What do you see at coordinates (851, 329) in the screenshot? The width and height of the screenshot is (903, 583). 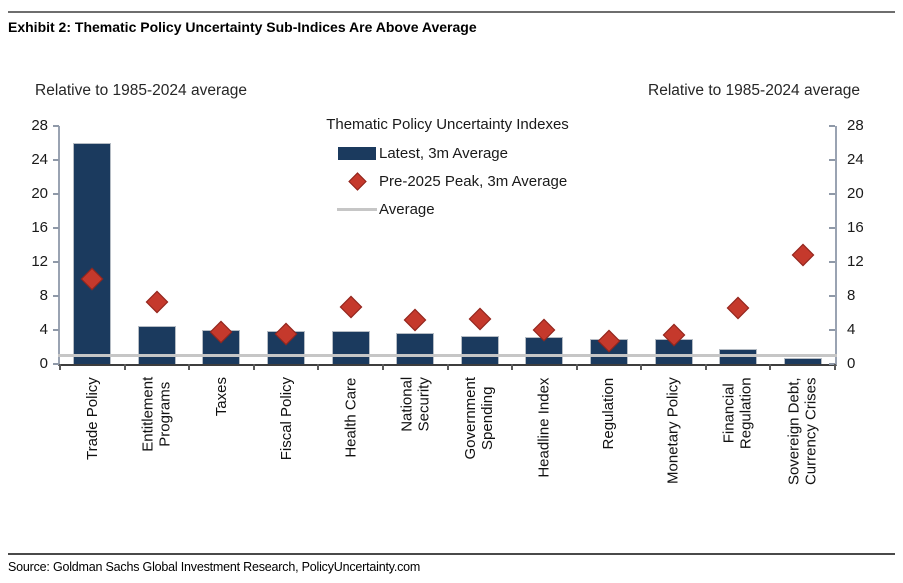 I see `y-tick-label-right: 4` at bounding box center [851, 329].